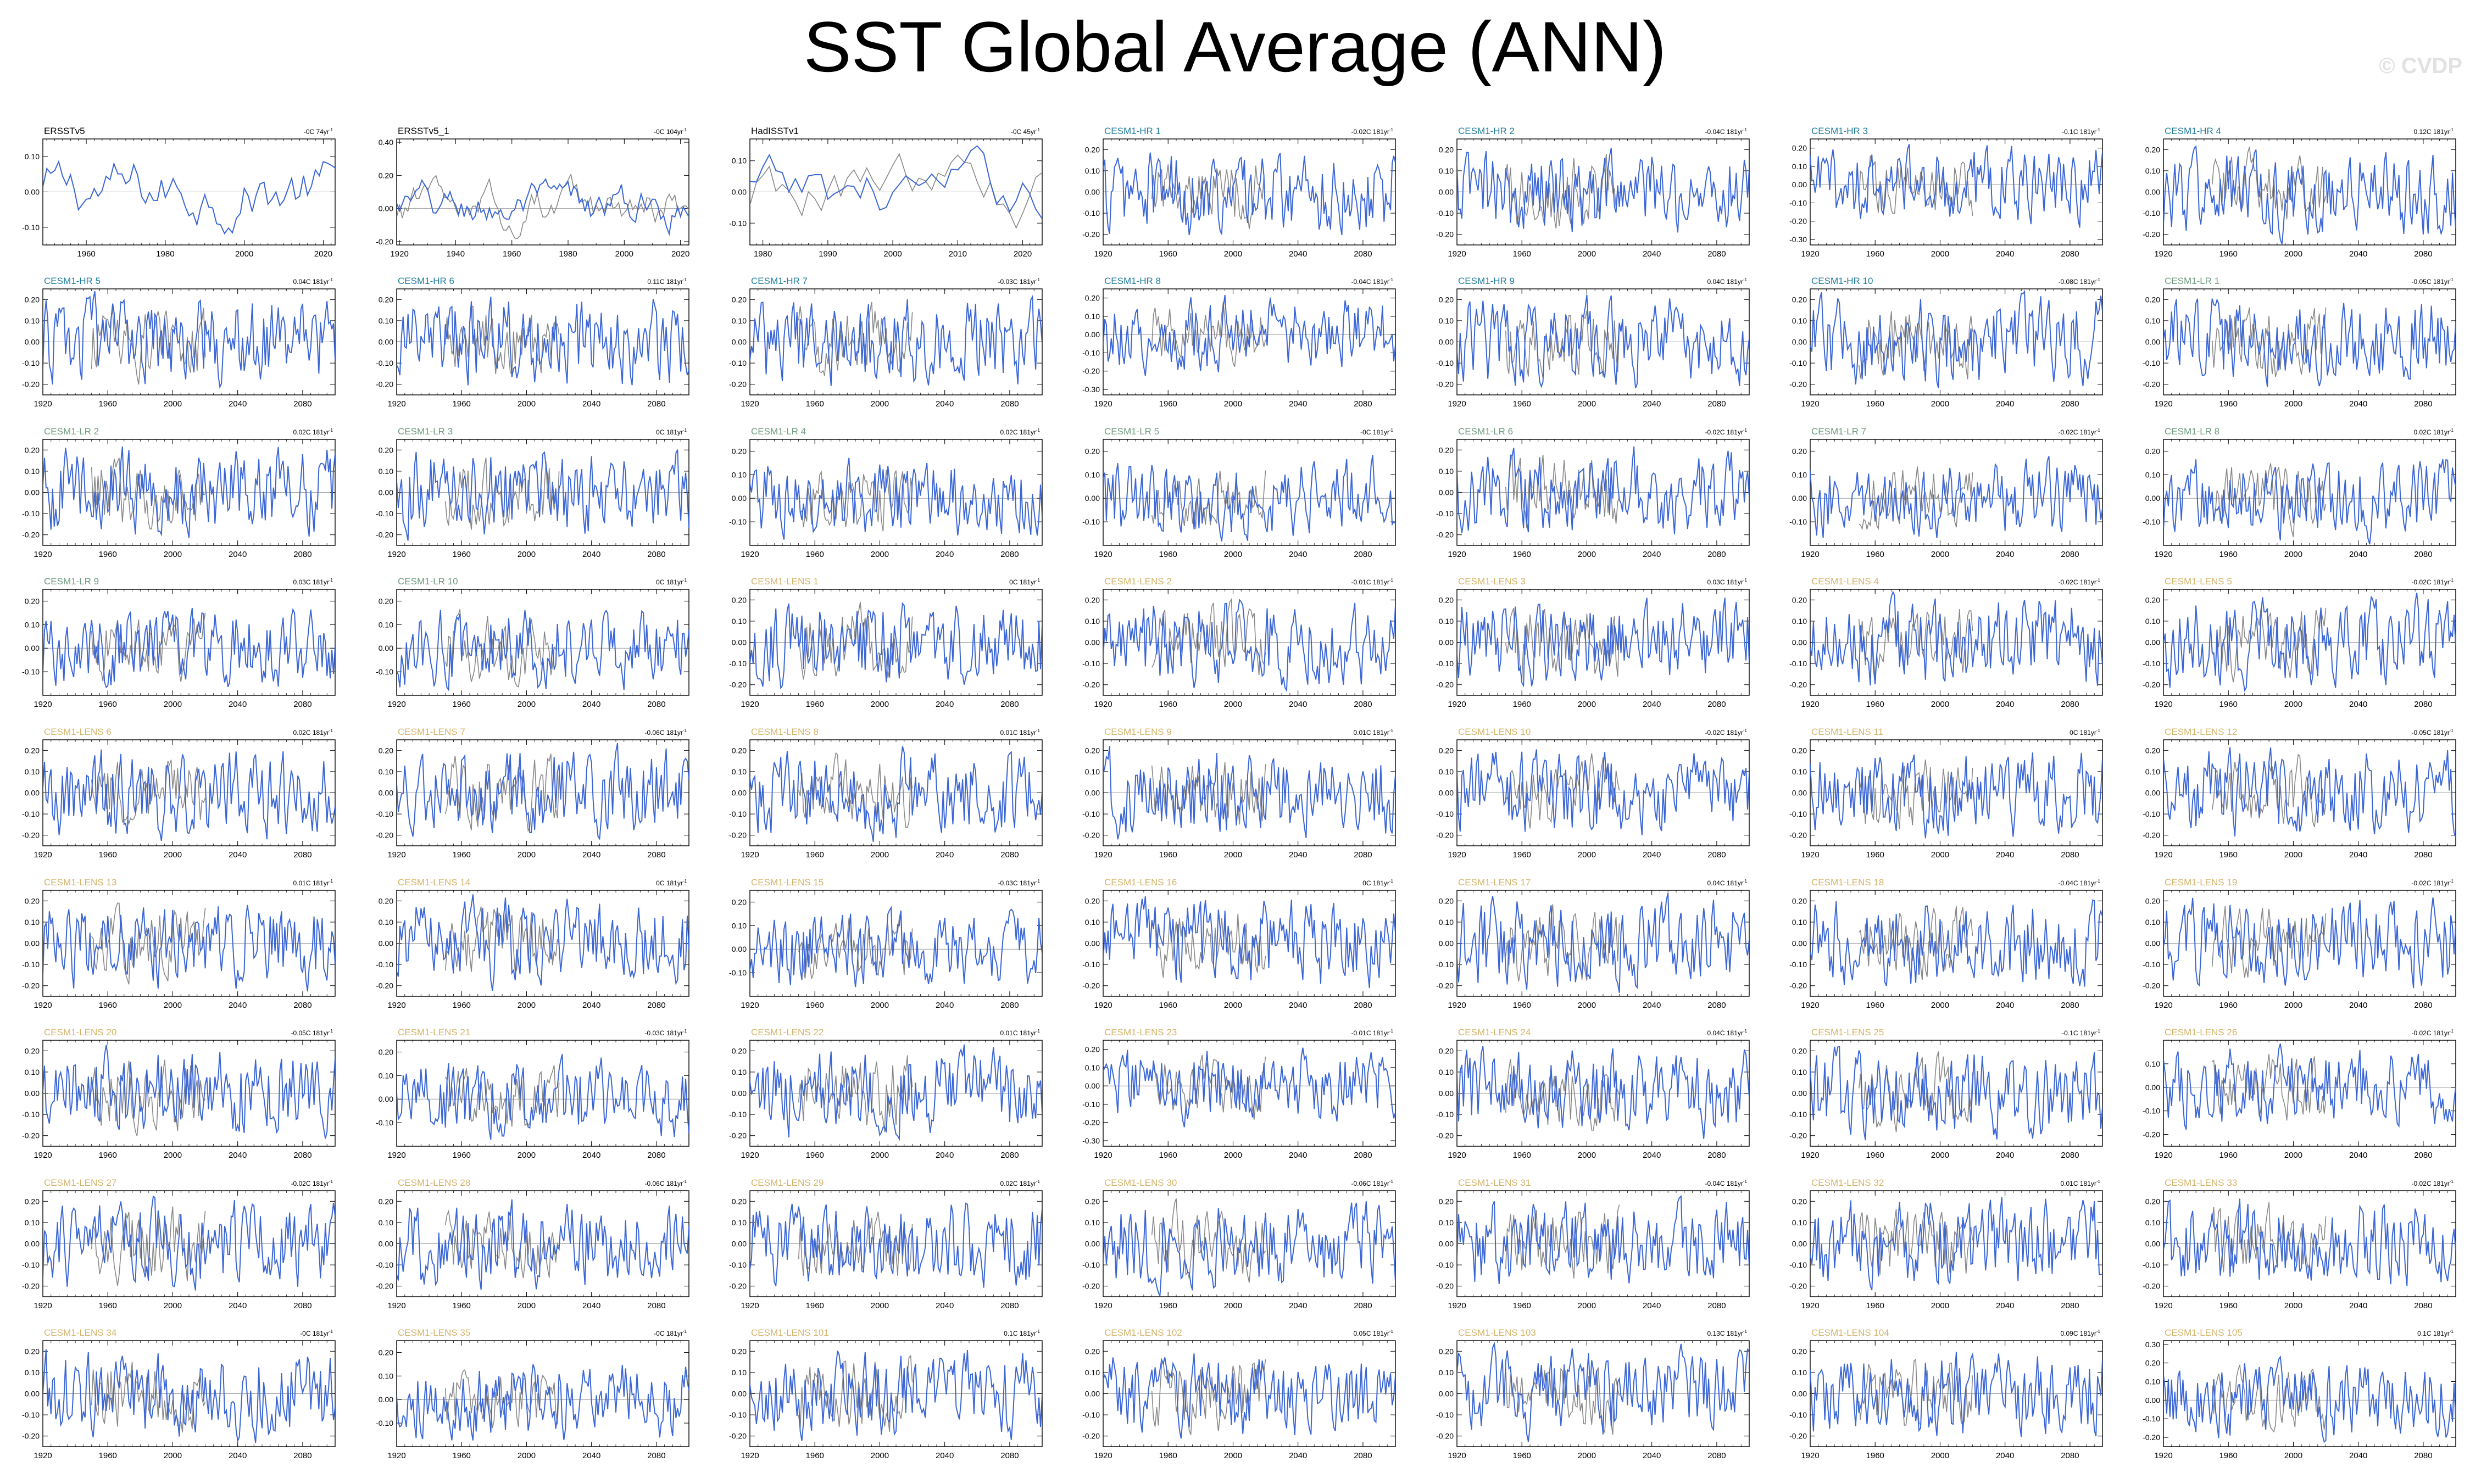 The image size is (2470, 1484). I want to click on trend-label: -0.05C 181yr-1, so click(312, 1033).